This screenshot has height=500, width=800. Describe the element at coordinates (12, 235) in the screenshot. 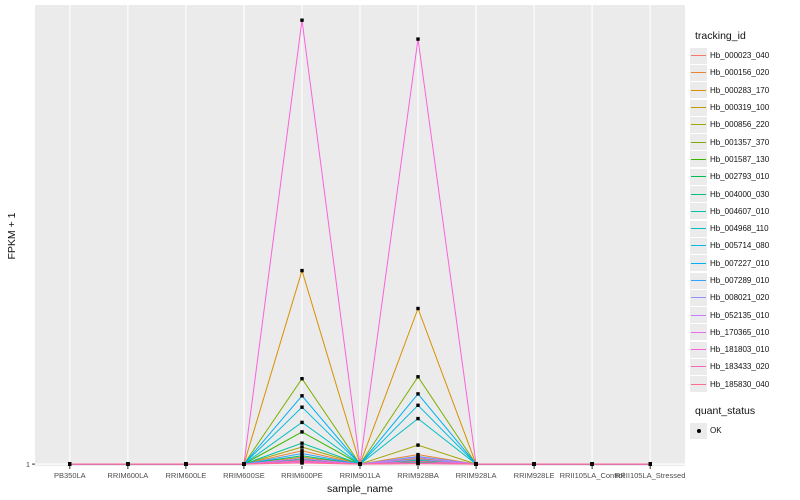

I see `y-axis-label: FPKM + 1` at that location.